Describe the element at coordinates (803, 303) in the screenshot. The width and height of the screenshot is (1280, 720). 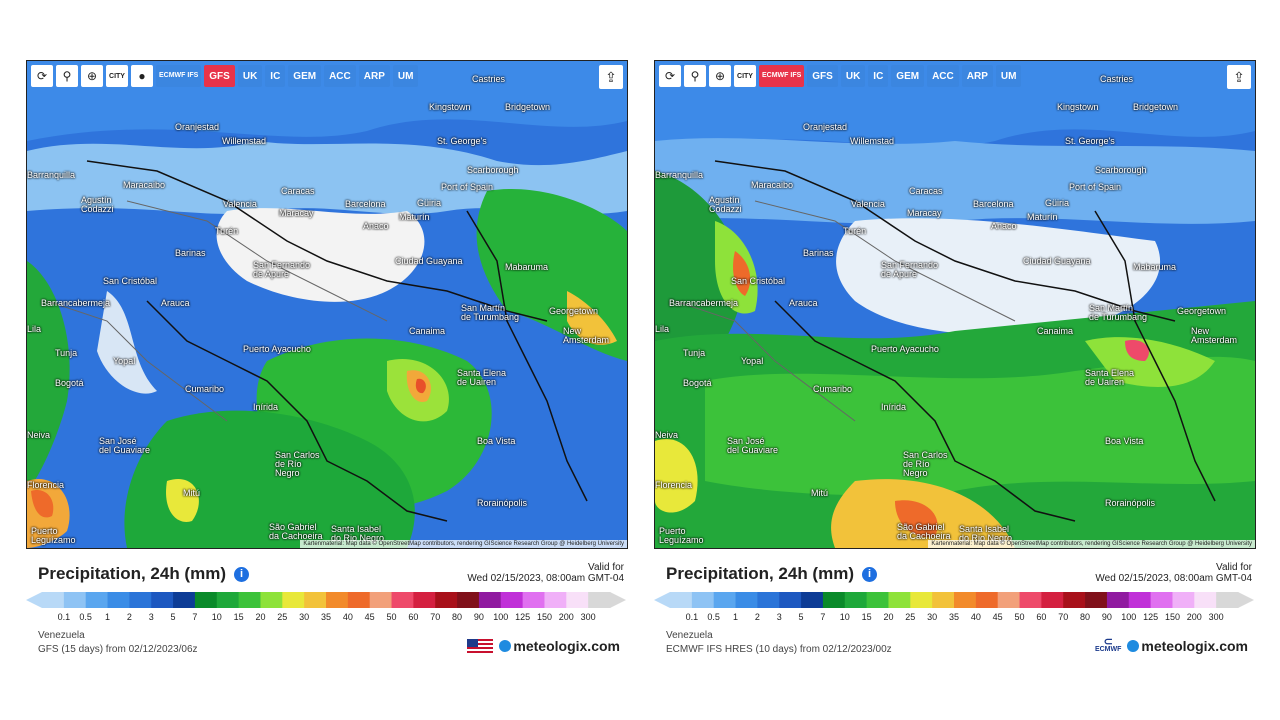
I see `city-label: Arauca` at that location.